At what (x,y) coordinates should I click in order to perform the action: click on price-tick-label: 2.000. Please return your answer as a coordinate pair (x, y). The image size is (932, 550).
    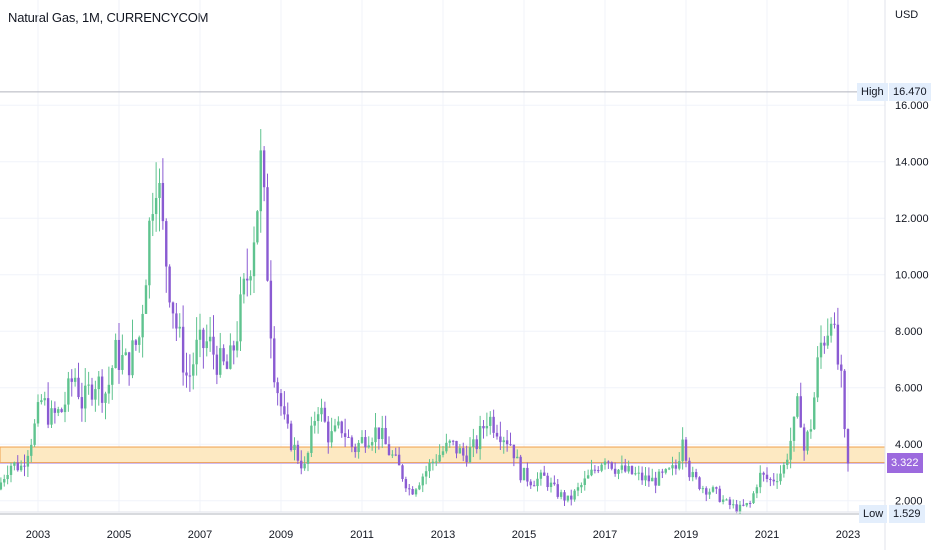
    Looking at the image, I should click on (909, 502).